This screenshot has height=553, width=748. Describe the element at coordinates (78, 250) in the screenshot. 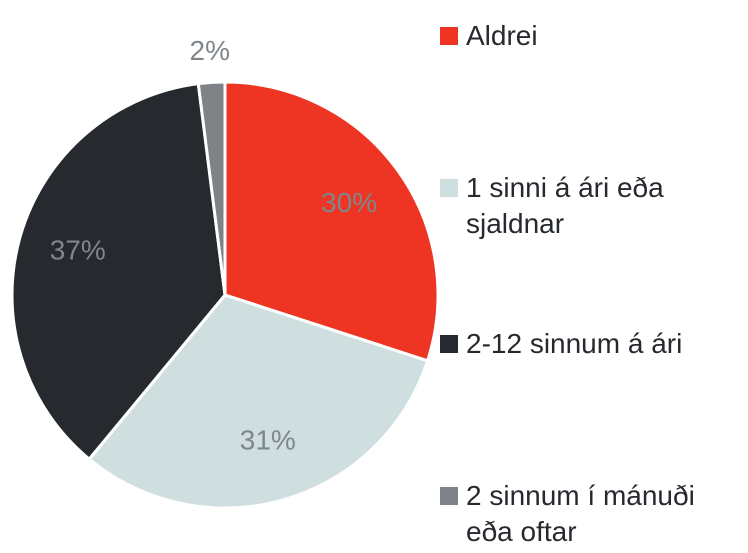

I see `data-label: 37%` at that location.